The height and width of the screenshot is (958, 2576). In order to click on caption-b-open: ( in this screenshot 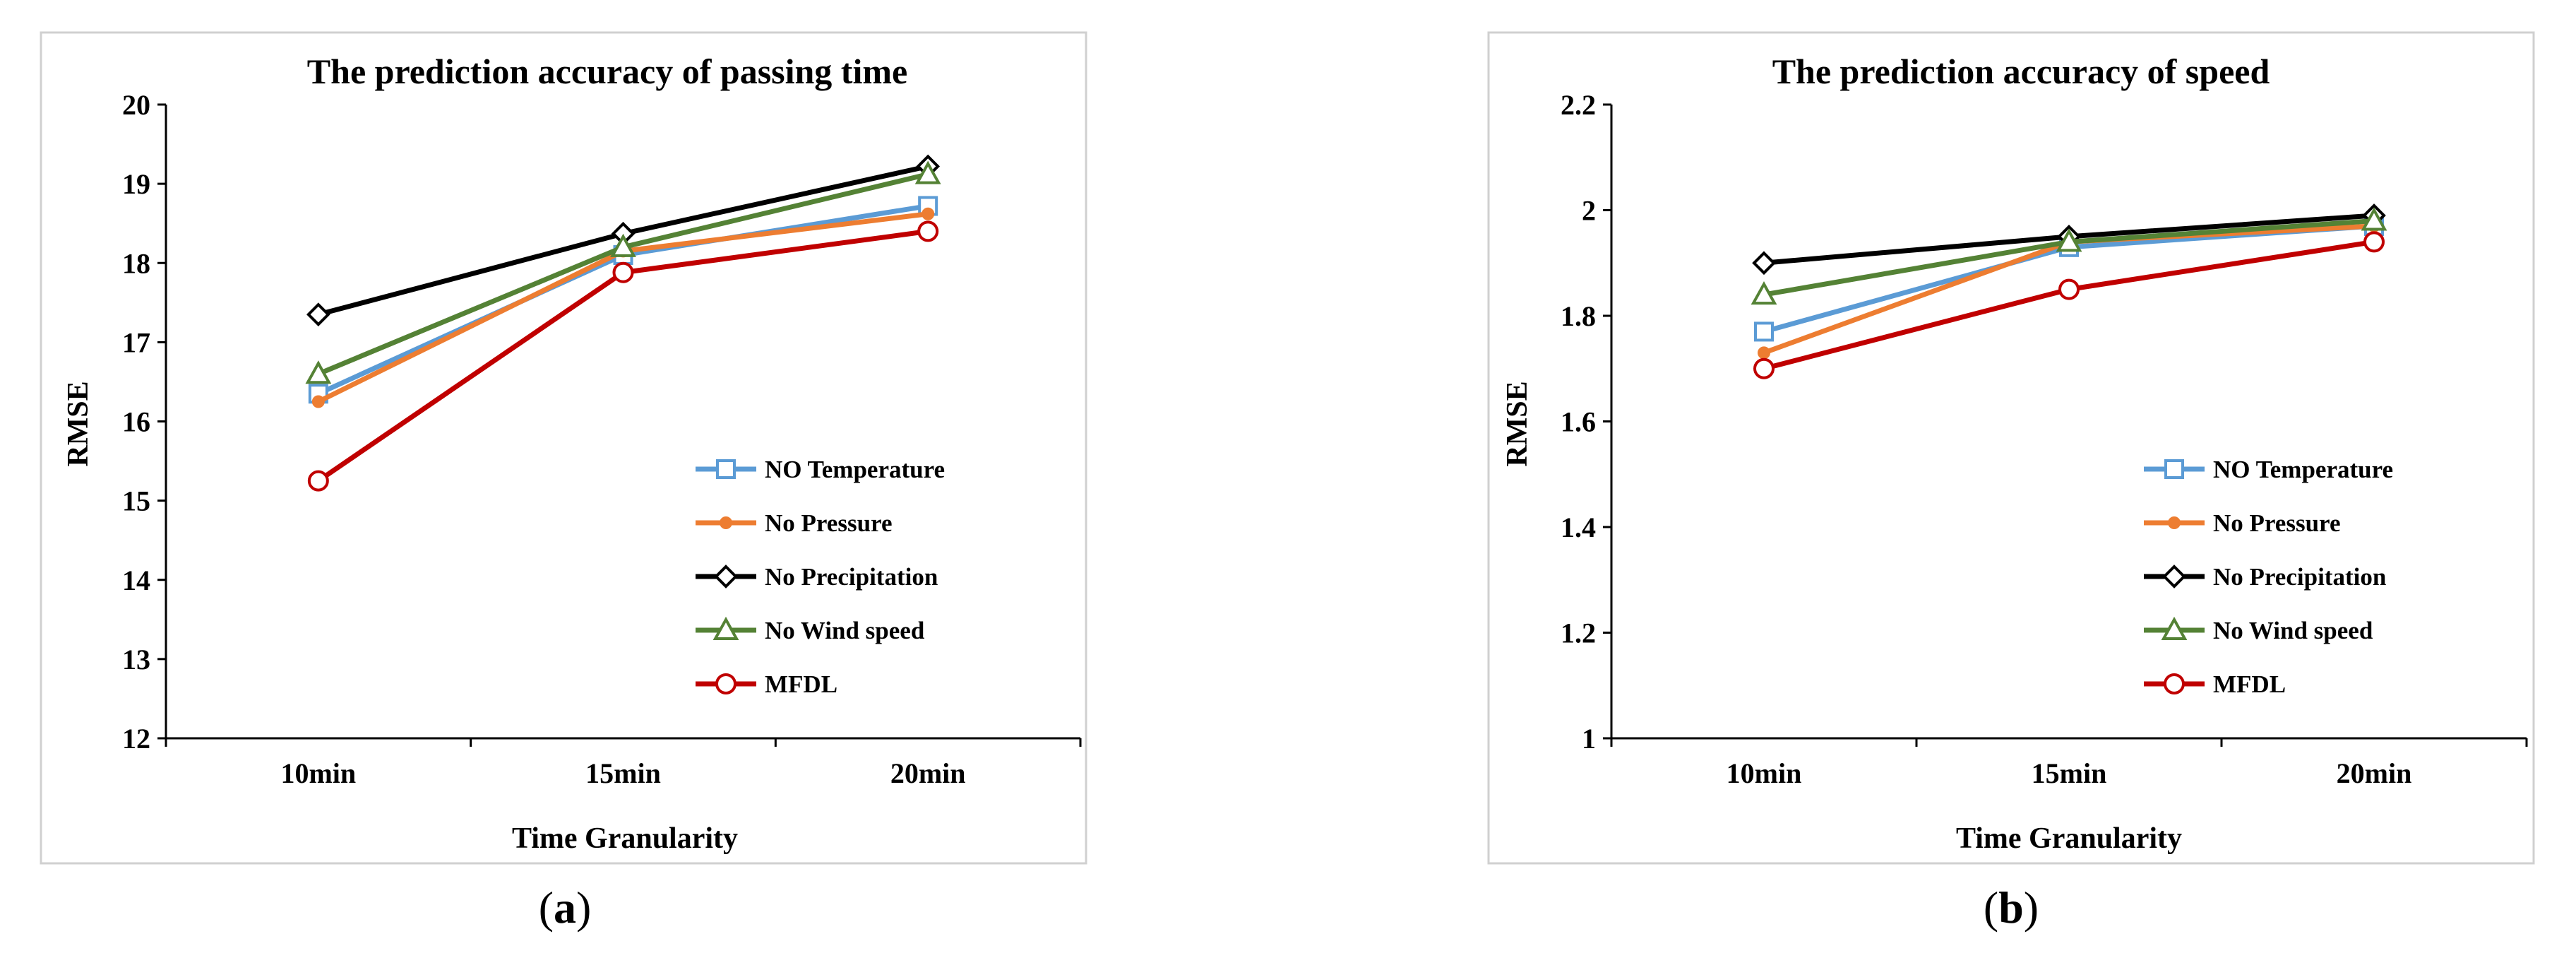, I will do `click(1991, 908)`.